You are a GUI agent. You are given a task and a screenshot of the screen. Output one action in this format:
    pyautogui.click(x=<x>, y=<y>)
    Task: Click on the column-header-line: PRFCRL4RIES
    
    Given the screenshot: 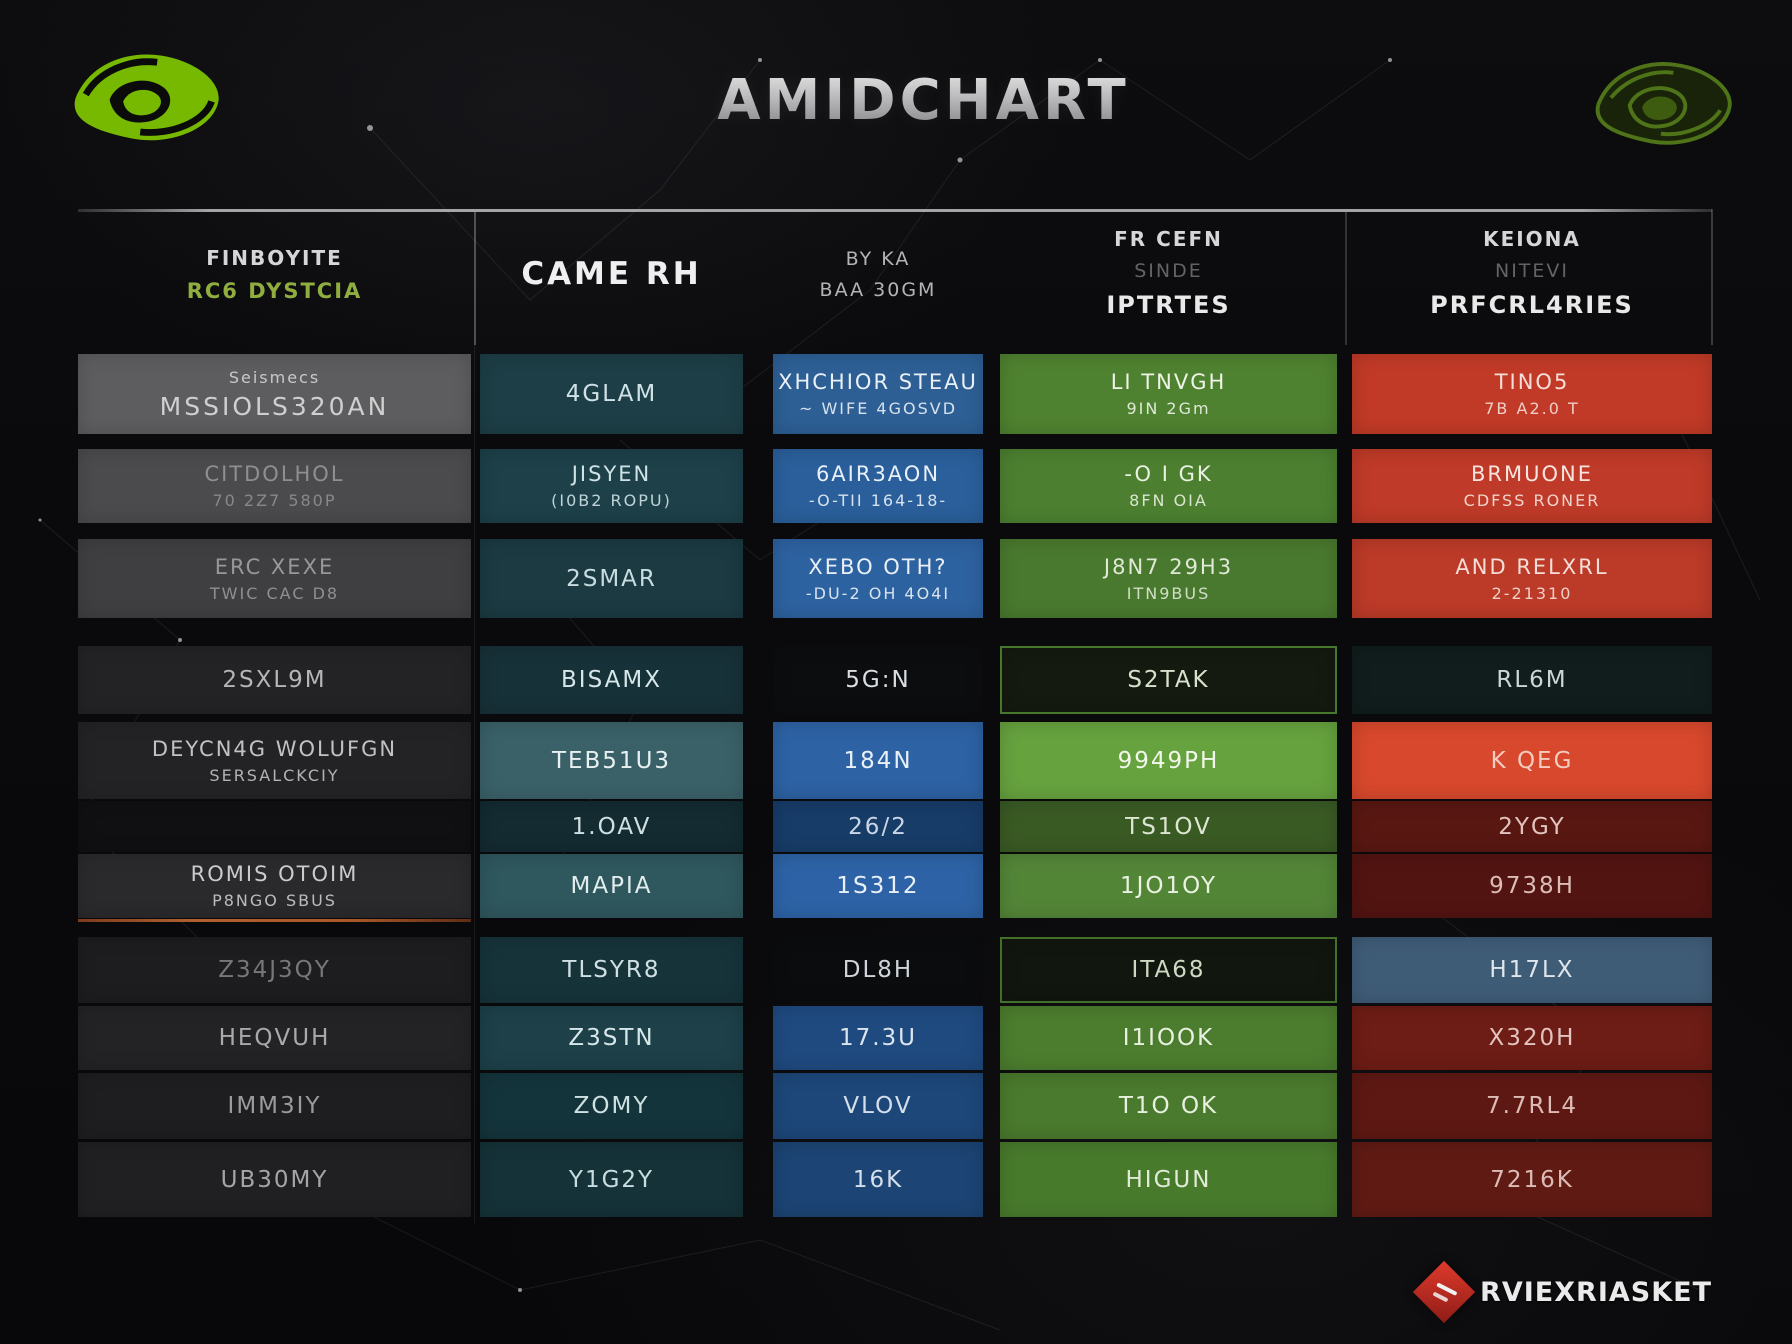 What is the action you would take?
    pyautogui.click(x=1532, y=305)
    